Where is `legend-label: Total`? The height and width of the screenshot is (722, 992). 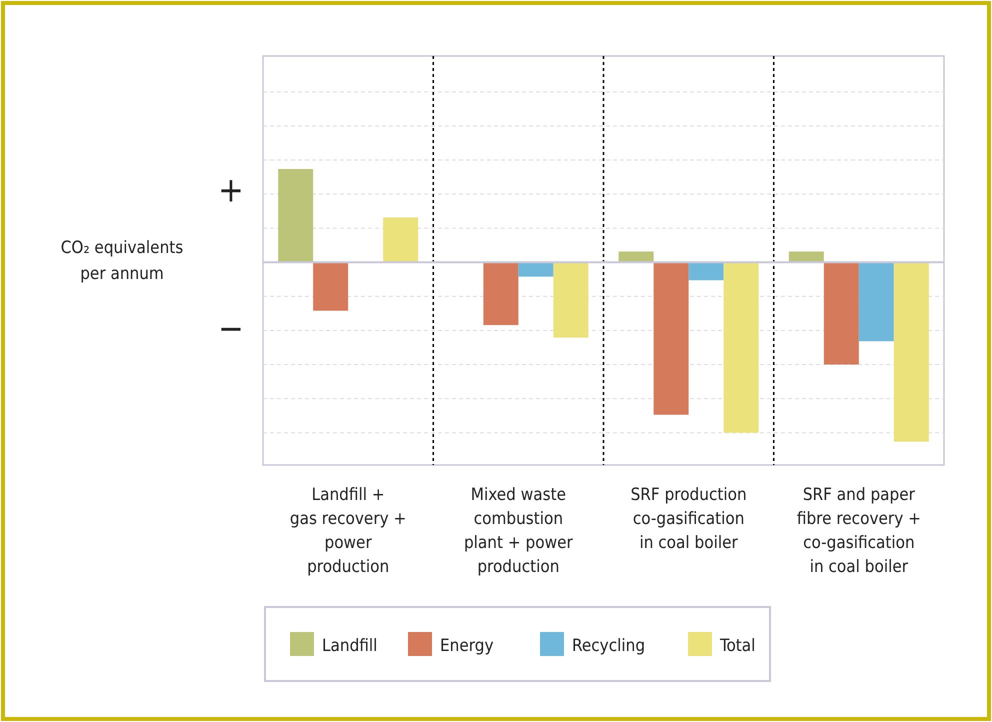 legend-label: Total is located at coordinates (737, 646).